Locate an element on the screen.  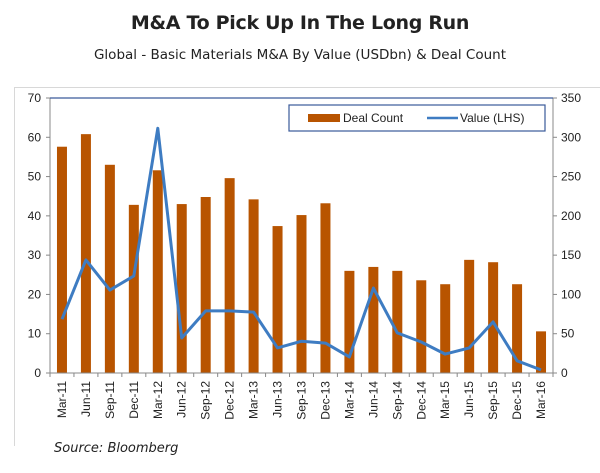
x-tick-label: Dec-12 is located at coordinates (230, 400).